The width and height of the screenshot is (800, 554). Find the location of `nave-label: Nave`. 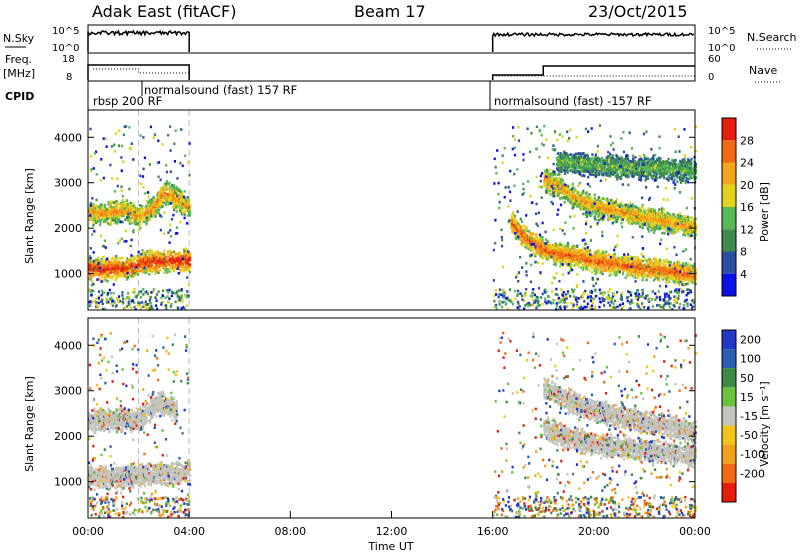

nave-label: Nave is located at coordinates (763, 70).